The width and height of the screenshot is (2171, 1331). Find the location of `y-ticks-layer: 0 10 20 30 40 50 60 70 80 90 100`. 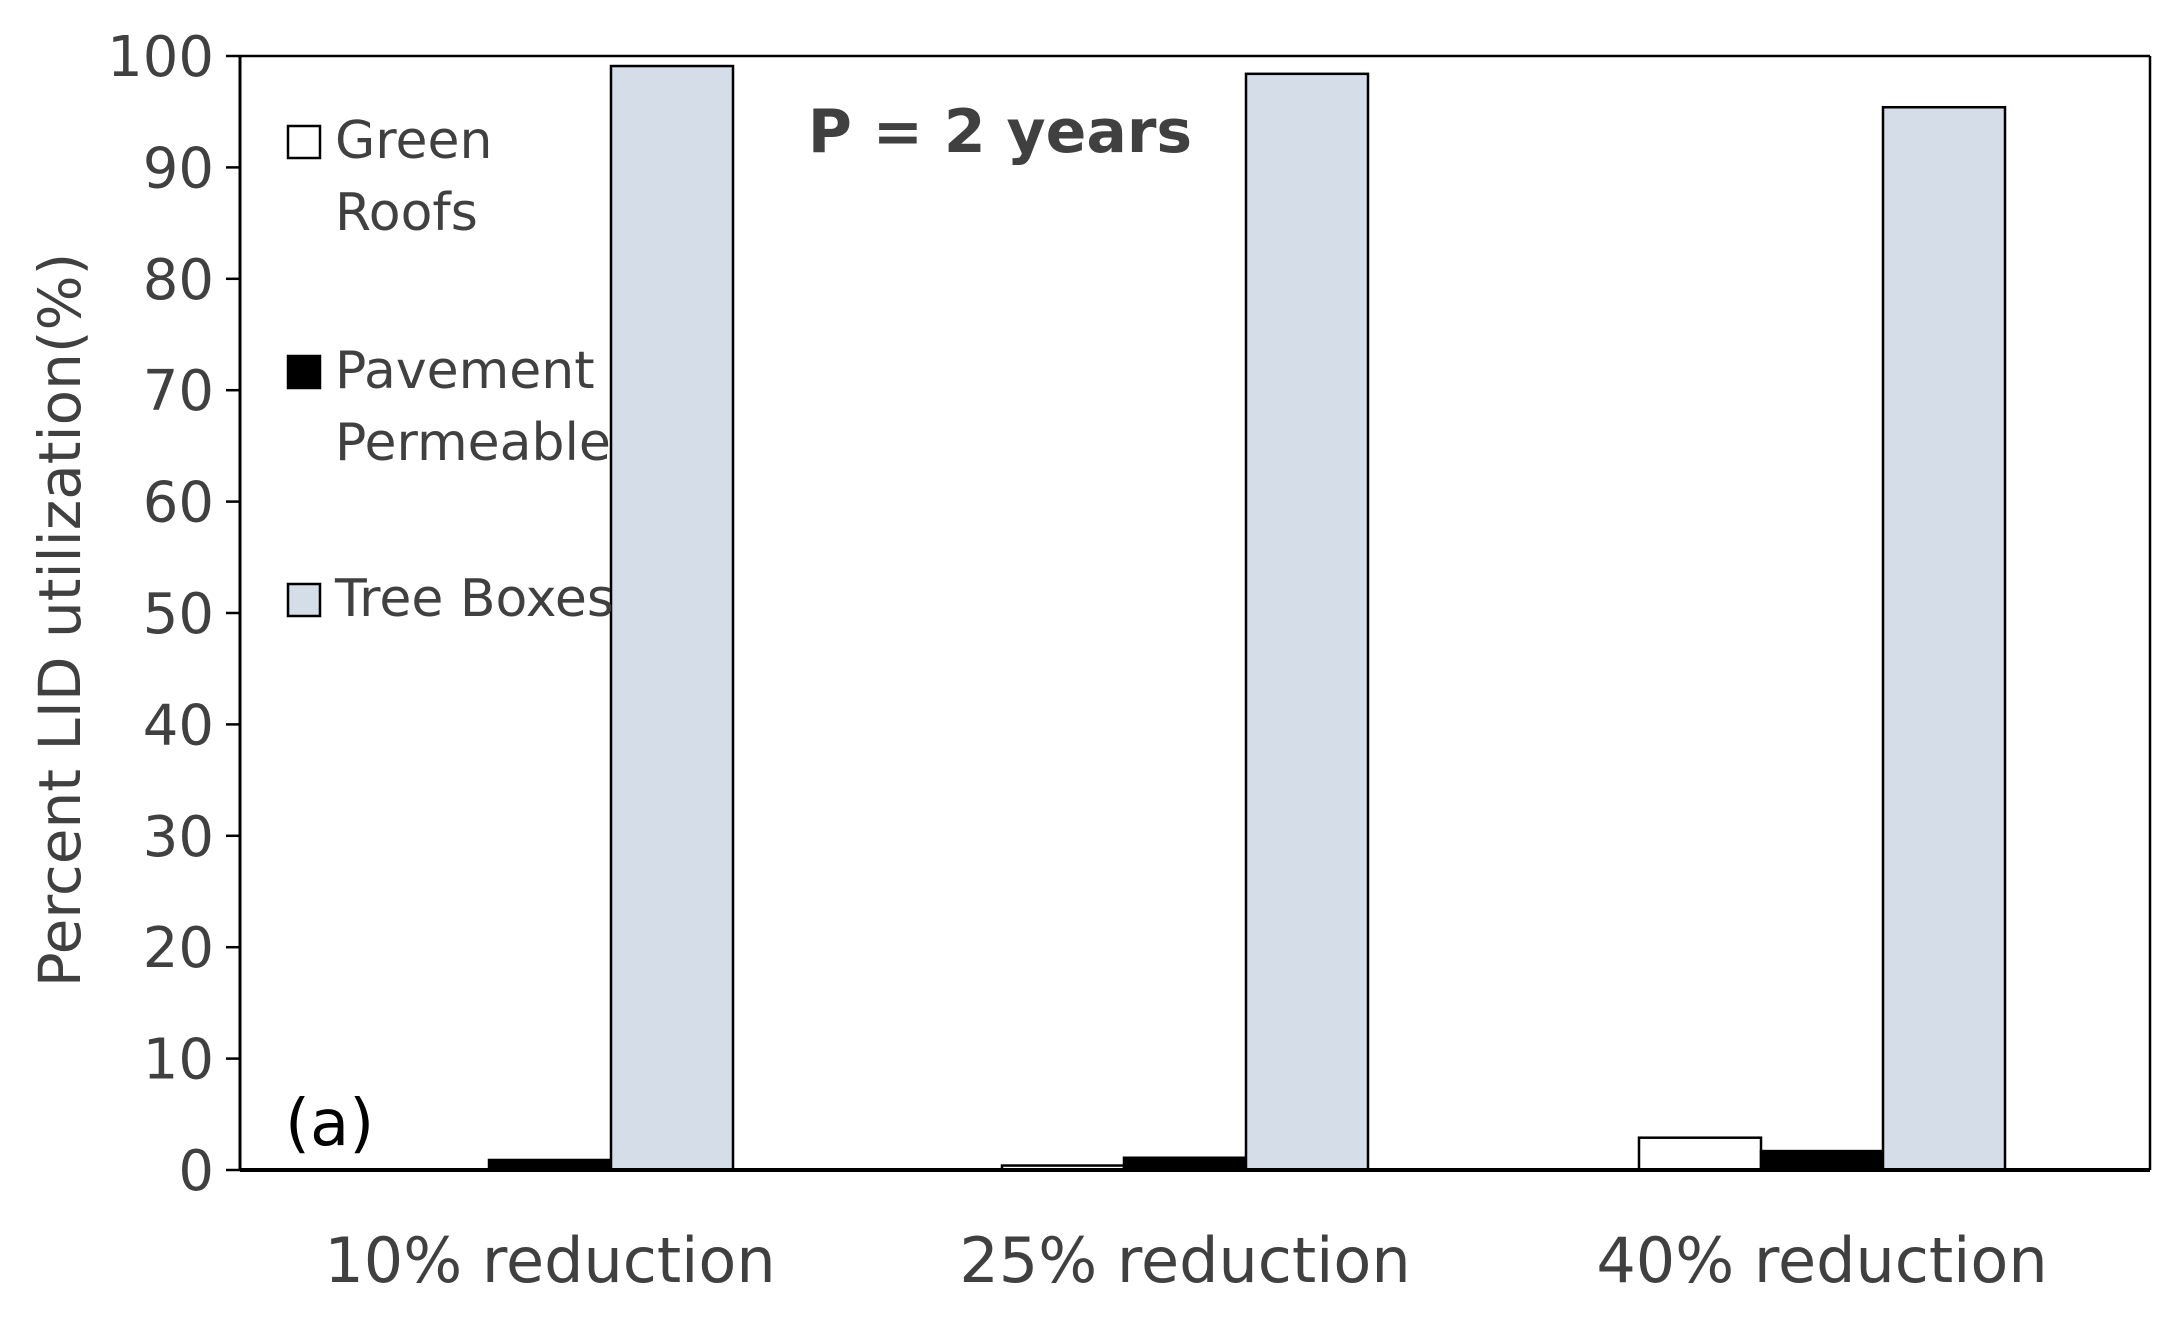

y-ticks-layer: 0 10 20 30 40 50 60 70 80 90 100 is located at coordinates (173, 614).